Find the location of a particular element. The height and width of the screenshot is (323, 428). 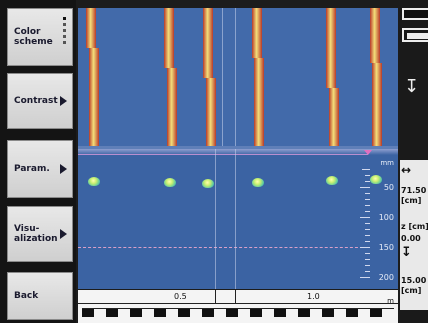

distance-checker-scale is located at coordinates (238, 312).